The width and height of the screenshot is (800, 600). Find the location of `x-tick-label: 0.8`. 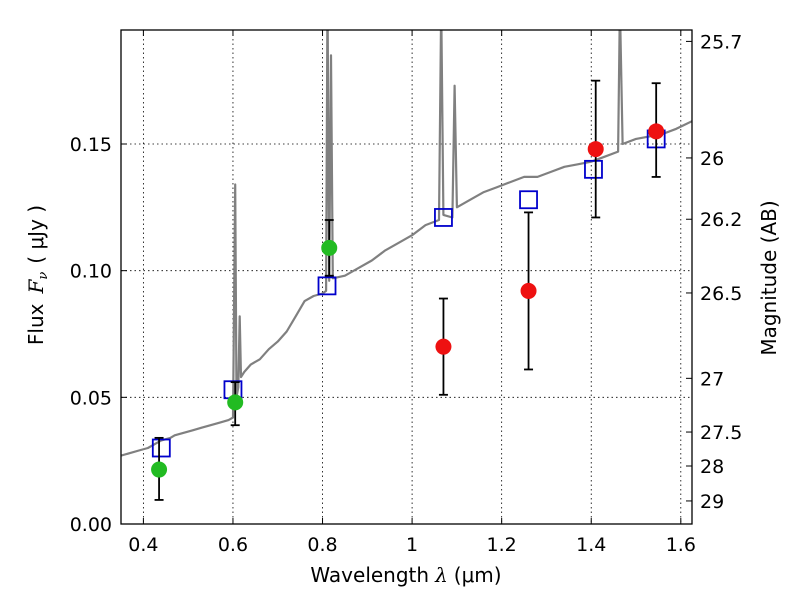

x-tick-label: 0.8 is located at coordinates (322, 545).